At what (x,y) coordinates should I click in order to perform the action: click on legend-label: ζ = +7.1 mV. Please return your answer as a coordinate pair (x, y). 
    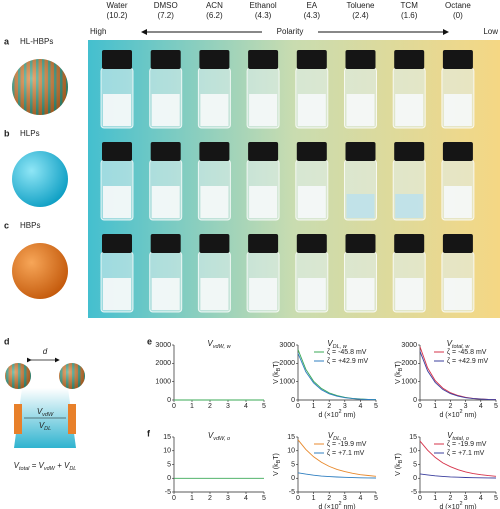
    Looking at the image, I should click on (346, 453).